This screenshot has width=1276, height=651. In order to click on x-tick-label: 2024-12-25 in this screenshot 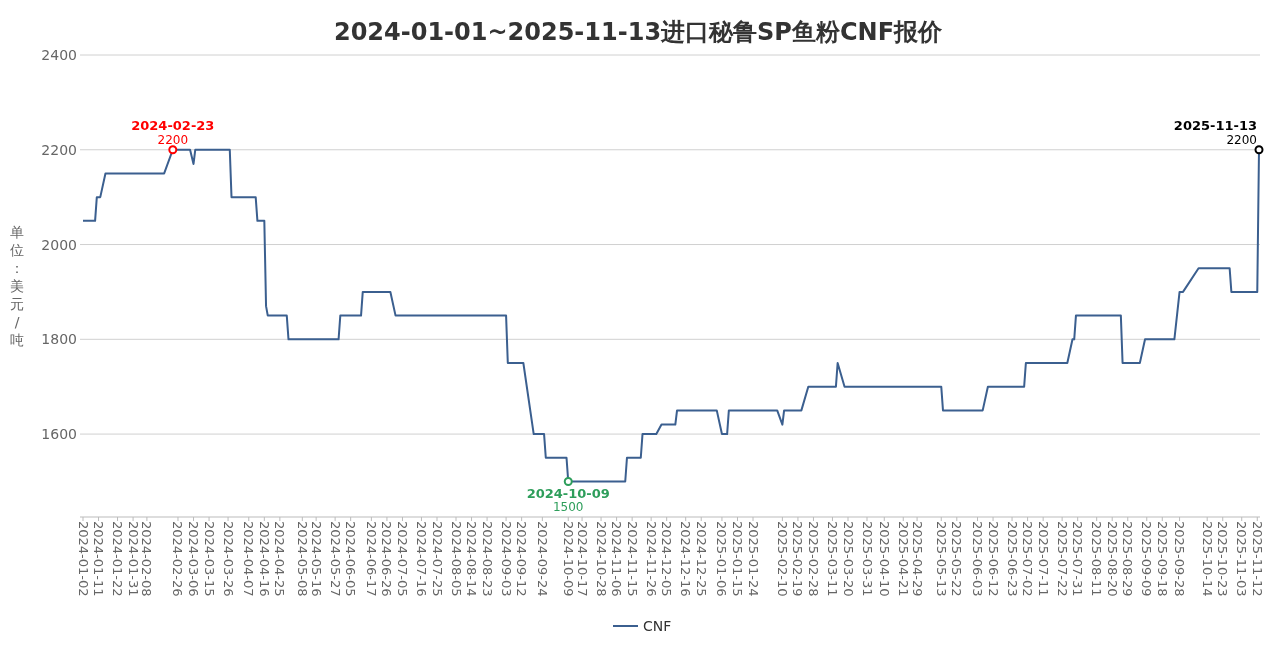, I will do `click(701, 559)`.